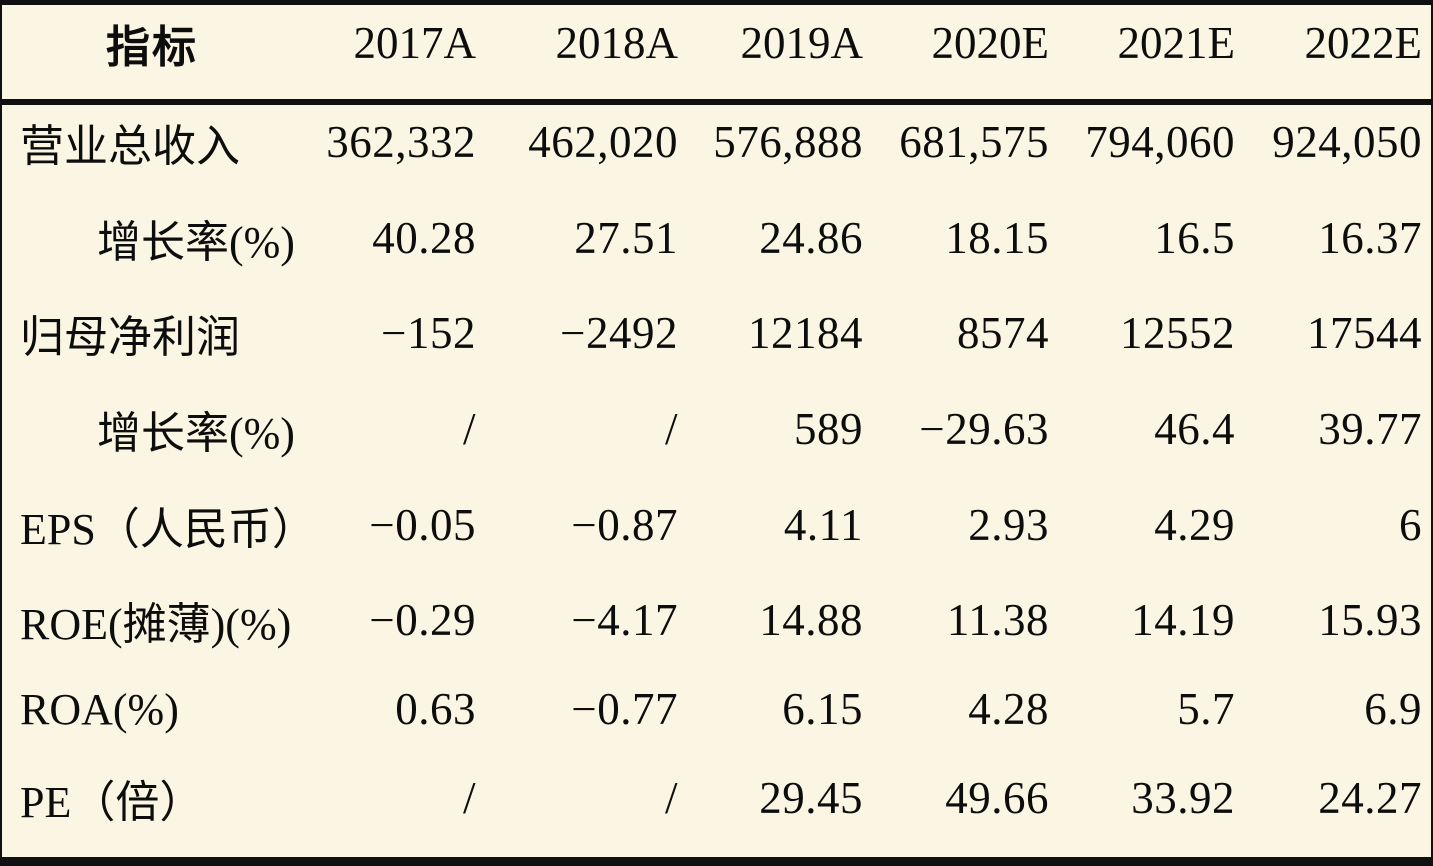 The height and width of the screenshot is (866, 1433). Describe the element at coordinates (811, 798) in the screenshot. I see `value-cell: 29.45` at that location.